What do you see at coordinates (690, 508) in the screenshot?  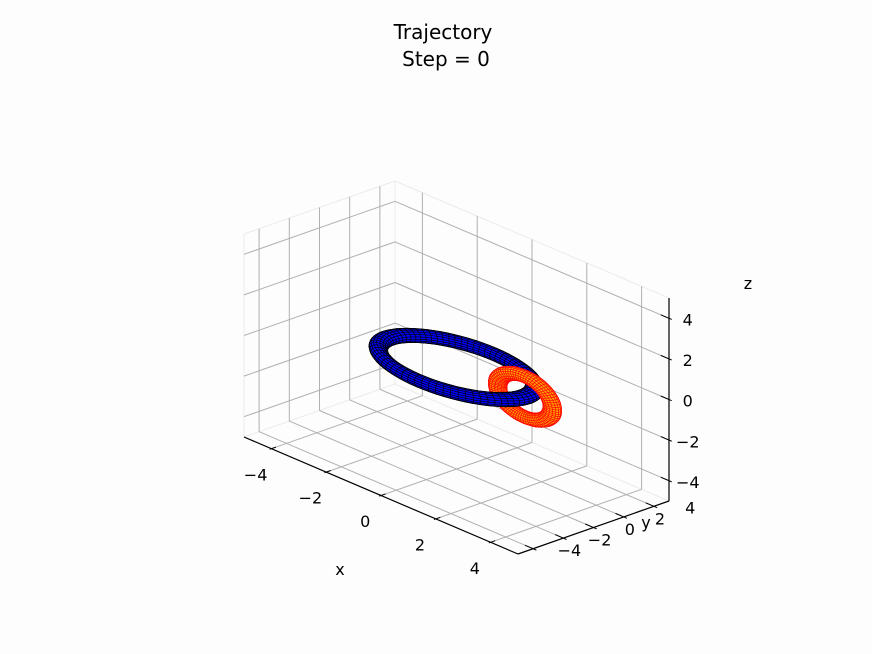 I see `y-tick-label: 4` at bounding box center [690, 508].